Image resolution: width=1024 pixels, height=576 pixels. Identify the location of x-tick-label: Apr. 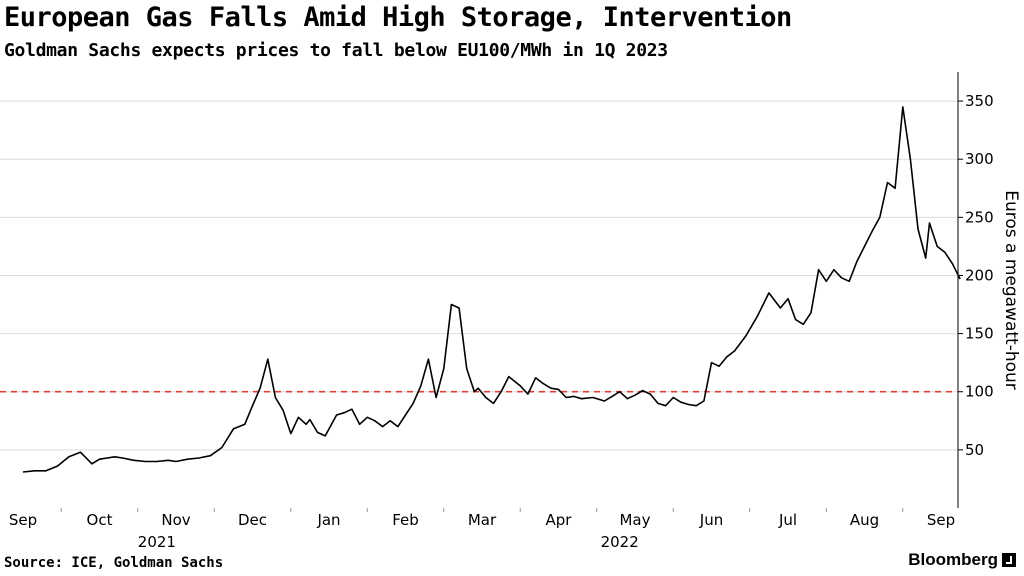
(559, 520).